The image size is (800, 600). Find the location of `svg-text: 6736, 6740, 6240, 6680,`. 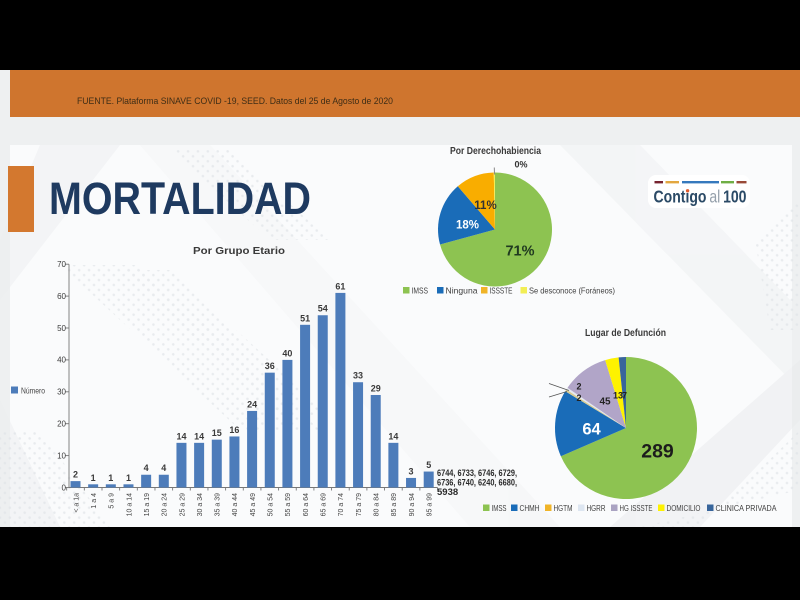

svg-text: 6736, 6740, 6240, 6680, is located at coordinates (477, 483).